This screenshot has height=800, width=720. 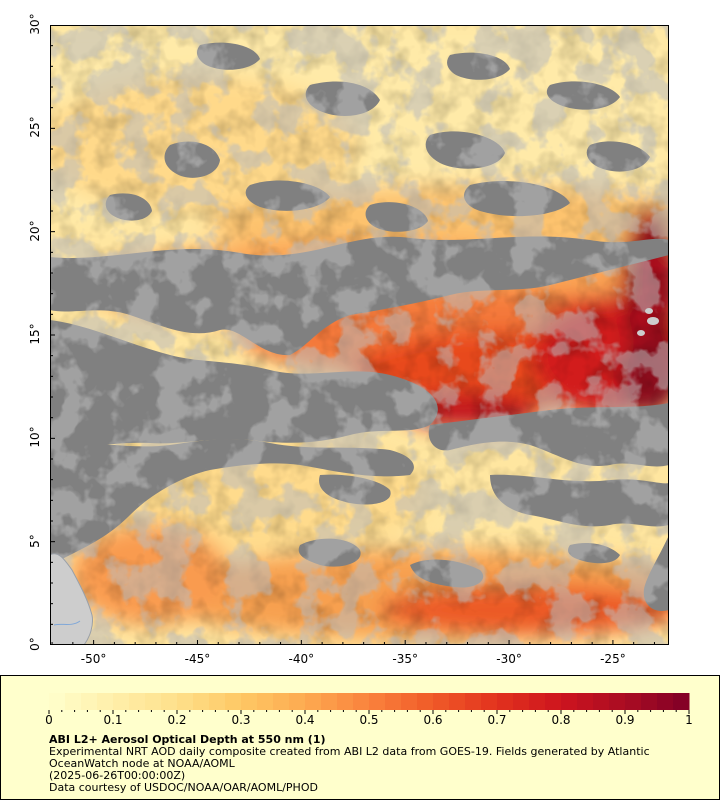 I want to click on land-coast, so click(x=71, y=599).